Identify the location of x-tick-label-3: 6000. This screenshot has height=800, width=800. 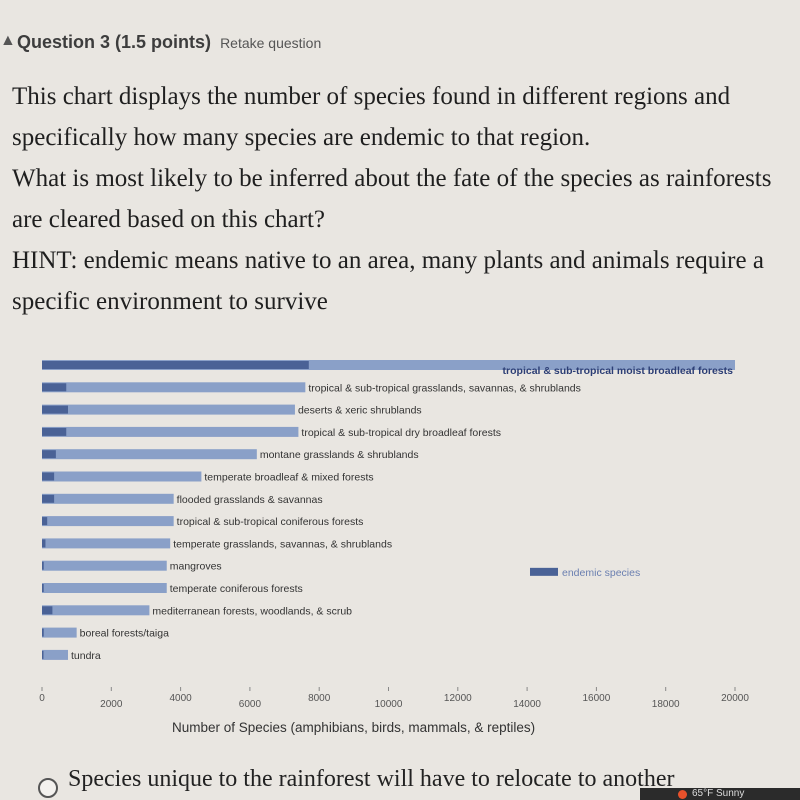
(250, 704).